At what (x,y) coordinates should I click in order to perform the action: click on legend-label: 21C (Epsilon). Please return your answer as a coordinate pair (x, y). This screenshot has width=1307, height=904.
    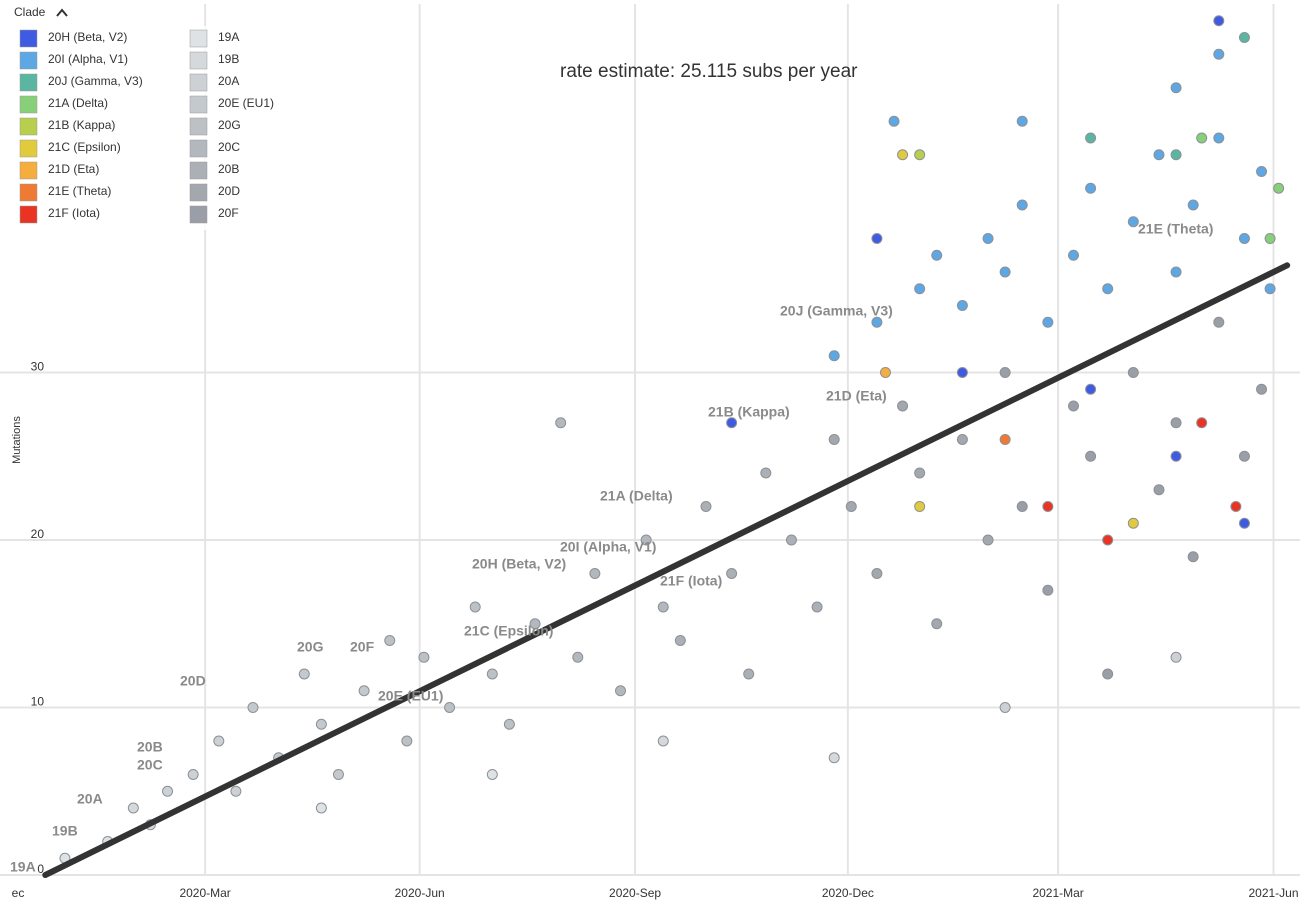
    Looking at the image, I should click on (84, 147).